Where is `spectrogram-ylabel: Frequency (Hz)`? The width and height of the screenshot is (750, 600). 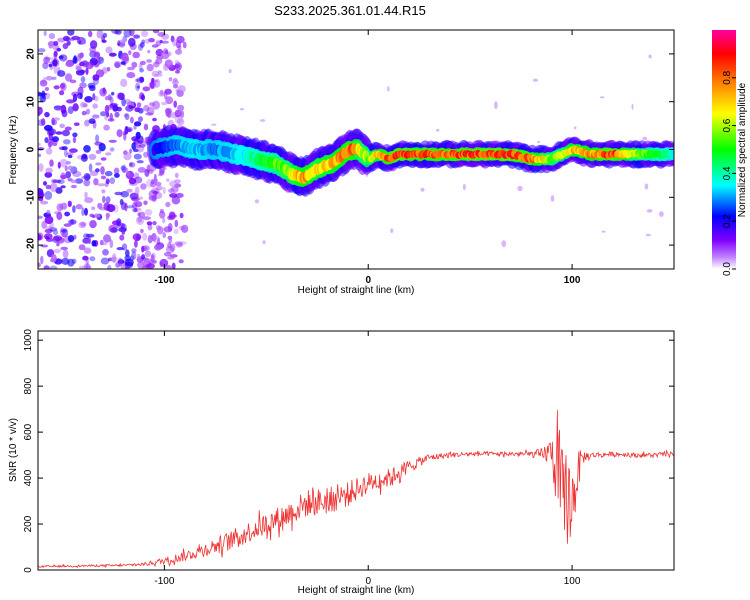 spectrogram-ylabel: Frequency (Hz) is located at coordinates (13, 150).